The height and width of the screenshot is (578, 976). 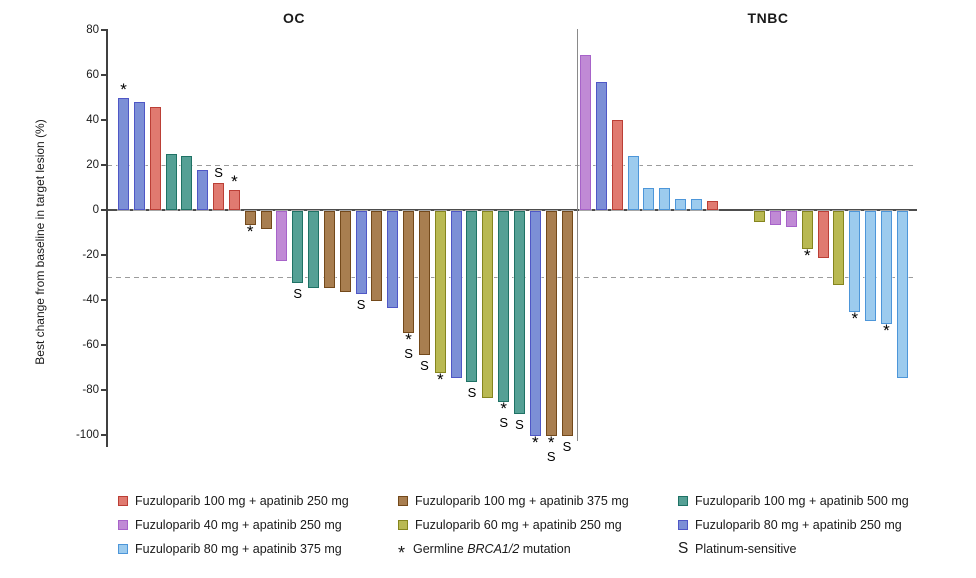 I want to click on y-tick-label: 20, so click(x=92, y=165).